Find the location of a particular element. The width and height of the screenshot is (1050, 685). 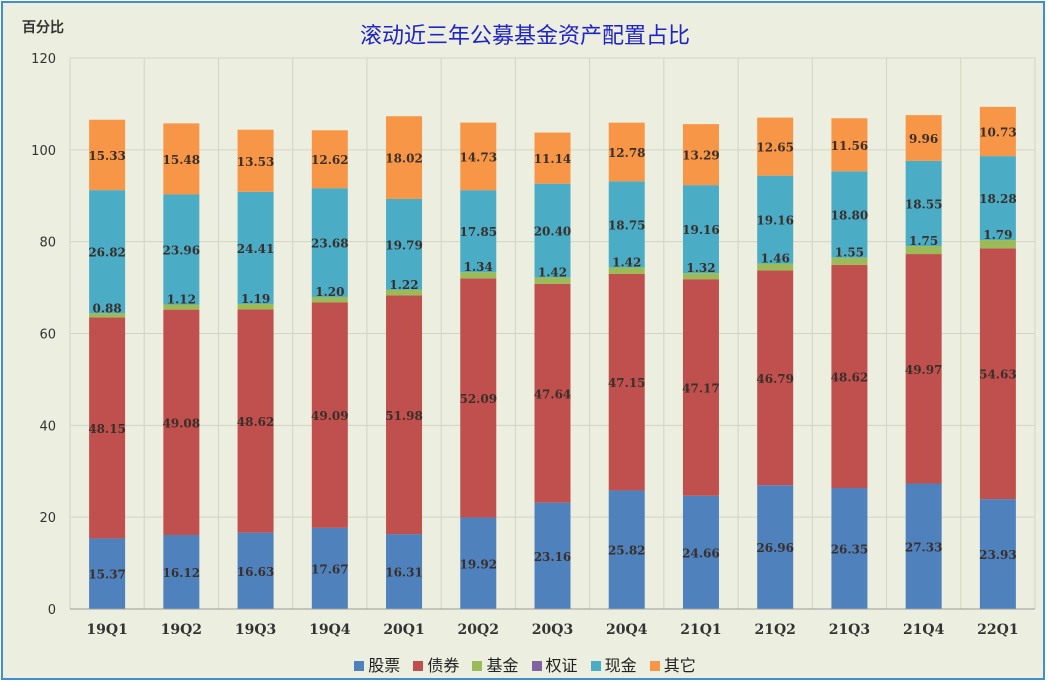

data-label: 54.63 is located at coordinates (998, 375).